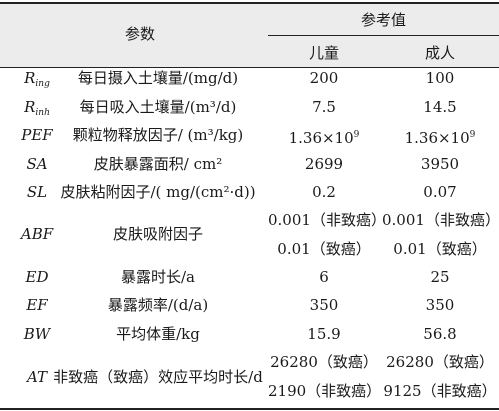 The image size is (499, 411). I want to click on header-adult: 成人, so click(439, 53).